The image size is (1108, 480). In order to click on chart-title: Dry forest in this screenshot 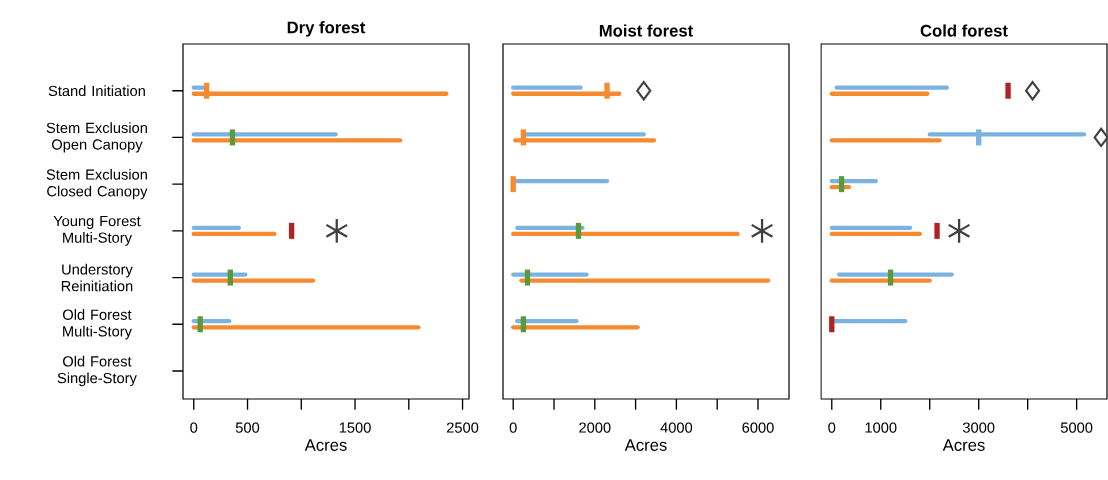, I will do `click(326, 29)`.